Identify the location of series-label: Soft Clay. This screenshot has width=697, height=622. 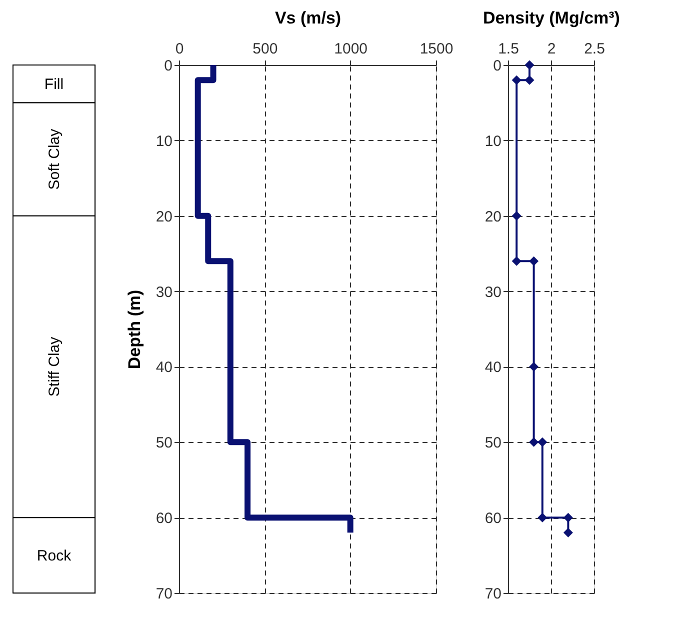
(54, 159).